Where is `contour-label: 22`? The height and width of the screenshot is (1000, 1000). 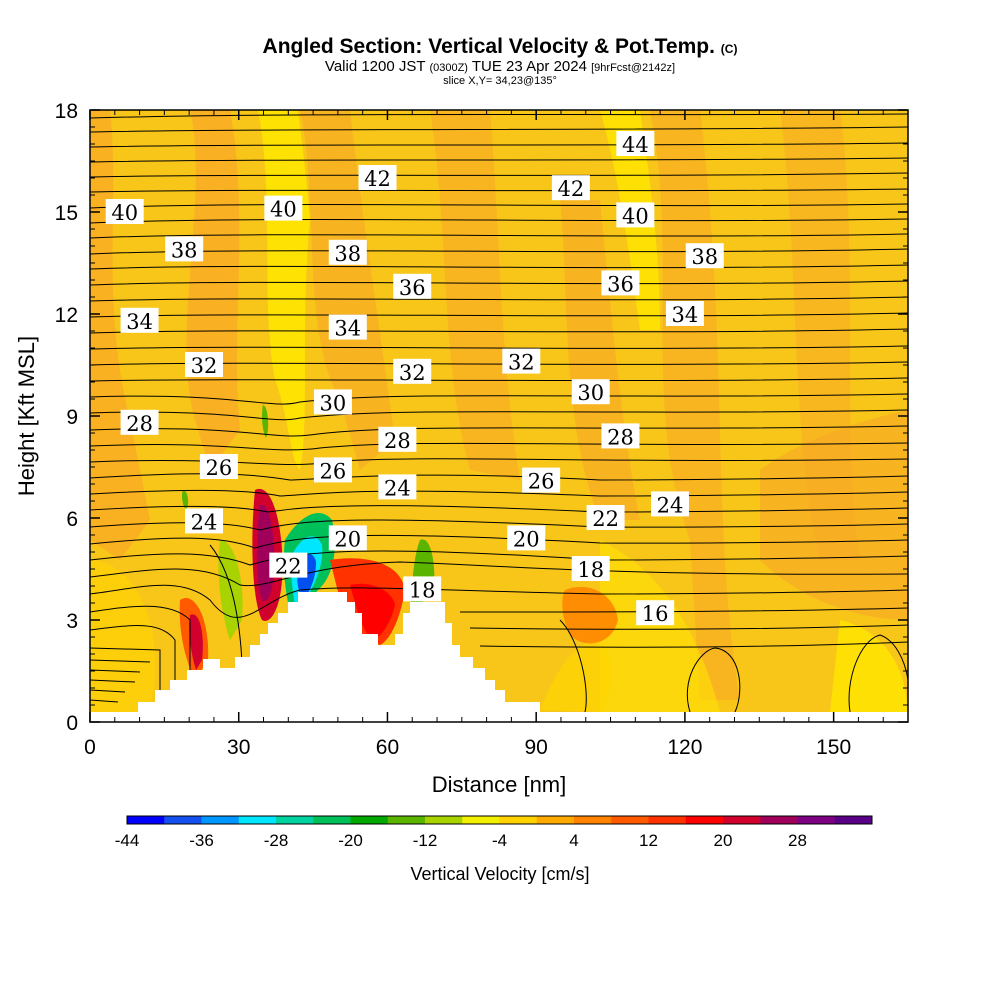 contour-label: 22 is located at coordinates (605, 519).